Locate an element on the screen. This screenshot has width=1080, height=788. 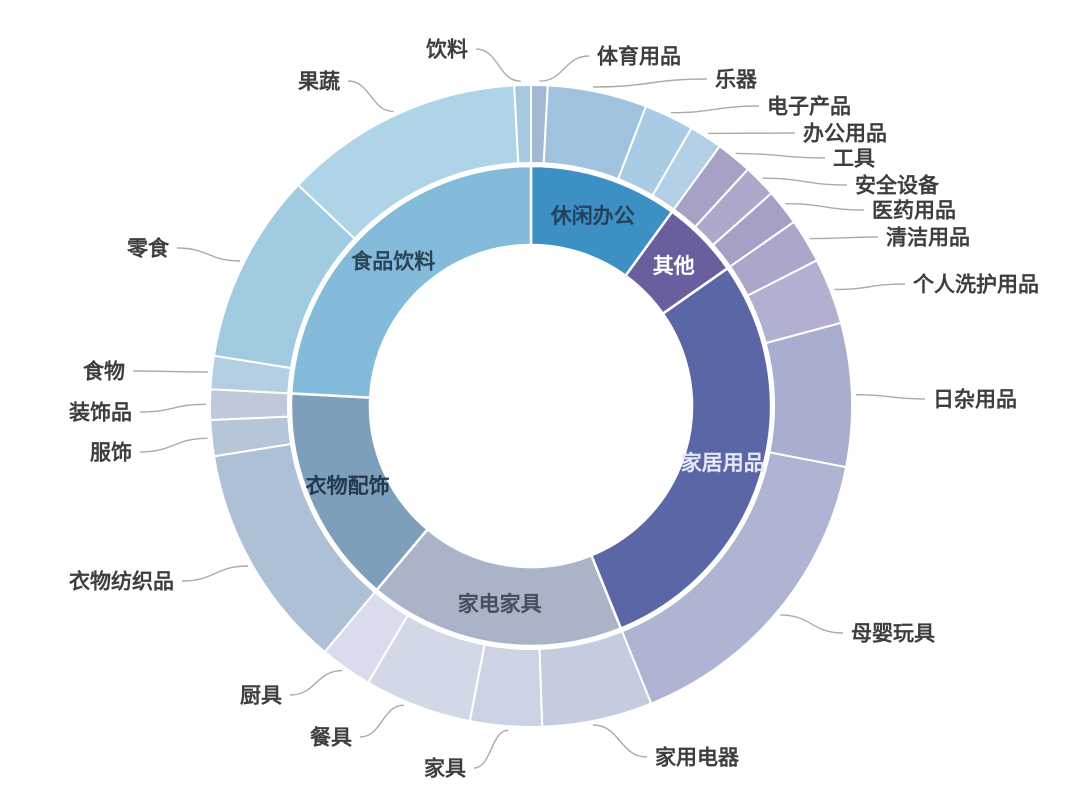
outer-label-1: 乐器 is located at coordinates (736, 79).